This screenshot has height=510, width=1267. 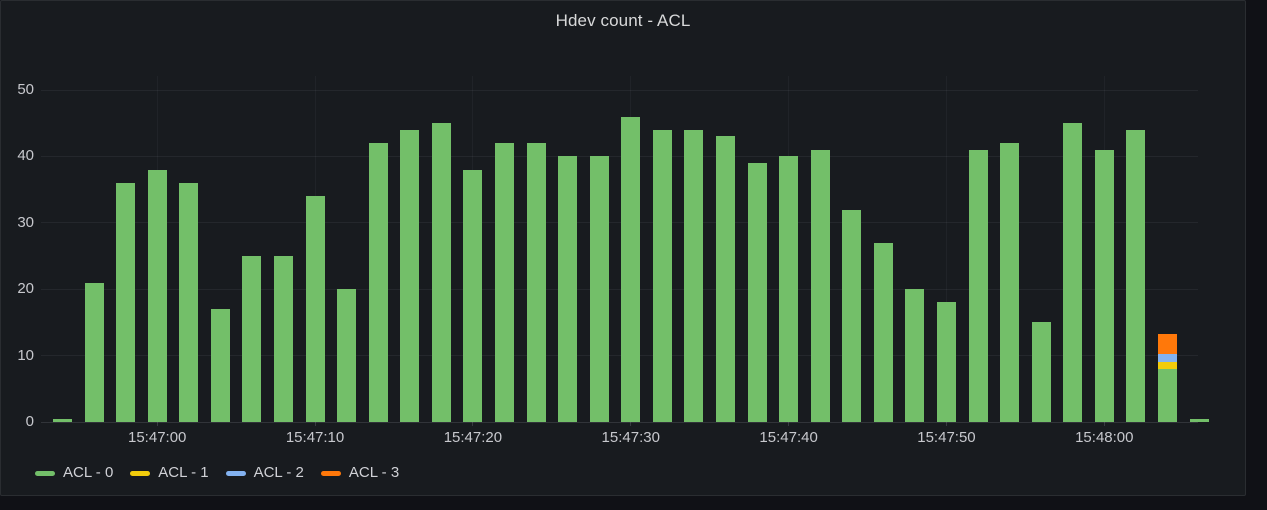 I want to click on y-tick-label: 40, so click(x=25, y=156).